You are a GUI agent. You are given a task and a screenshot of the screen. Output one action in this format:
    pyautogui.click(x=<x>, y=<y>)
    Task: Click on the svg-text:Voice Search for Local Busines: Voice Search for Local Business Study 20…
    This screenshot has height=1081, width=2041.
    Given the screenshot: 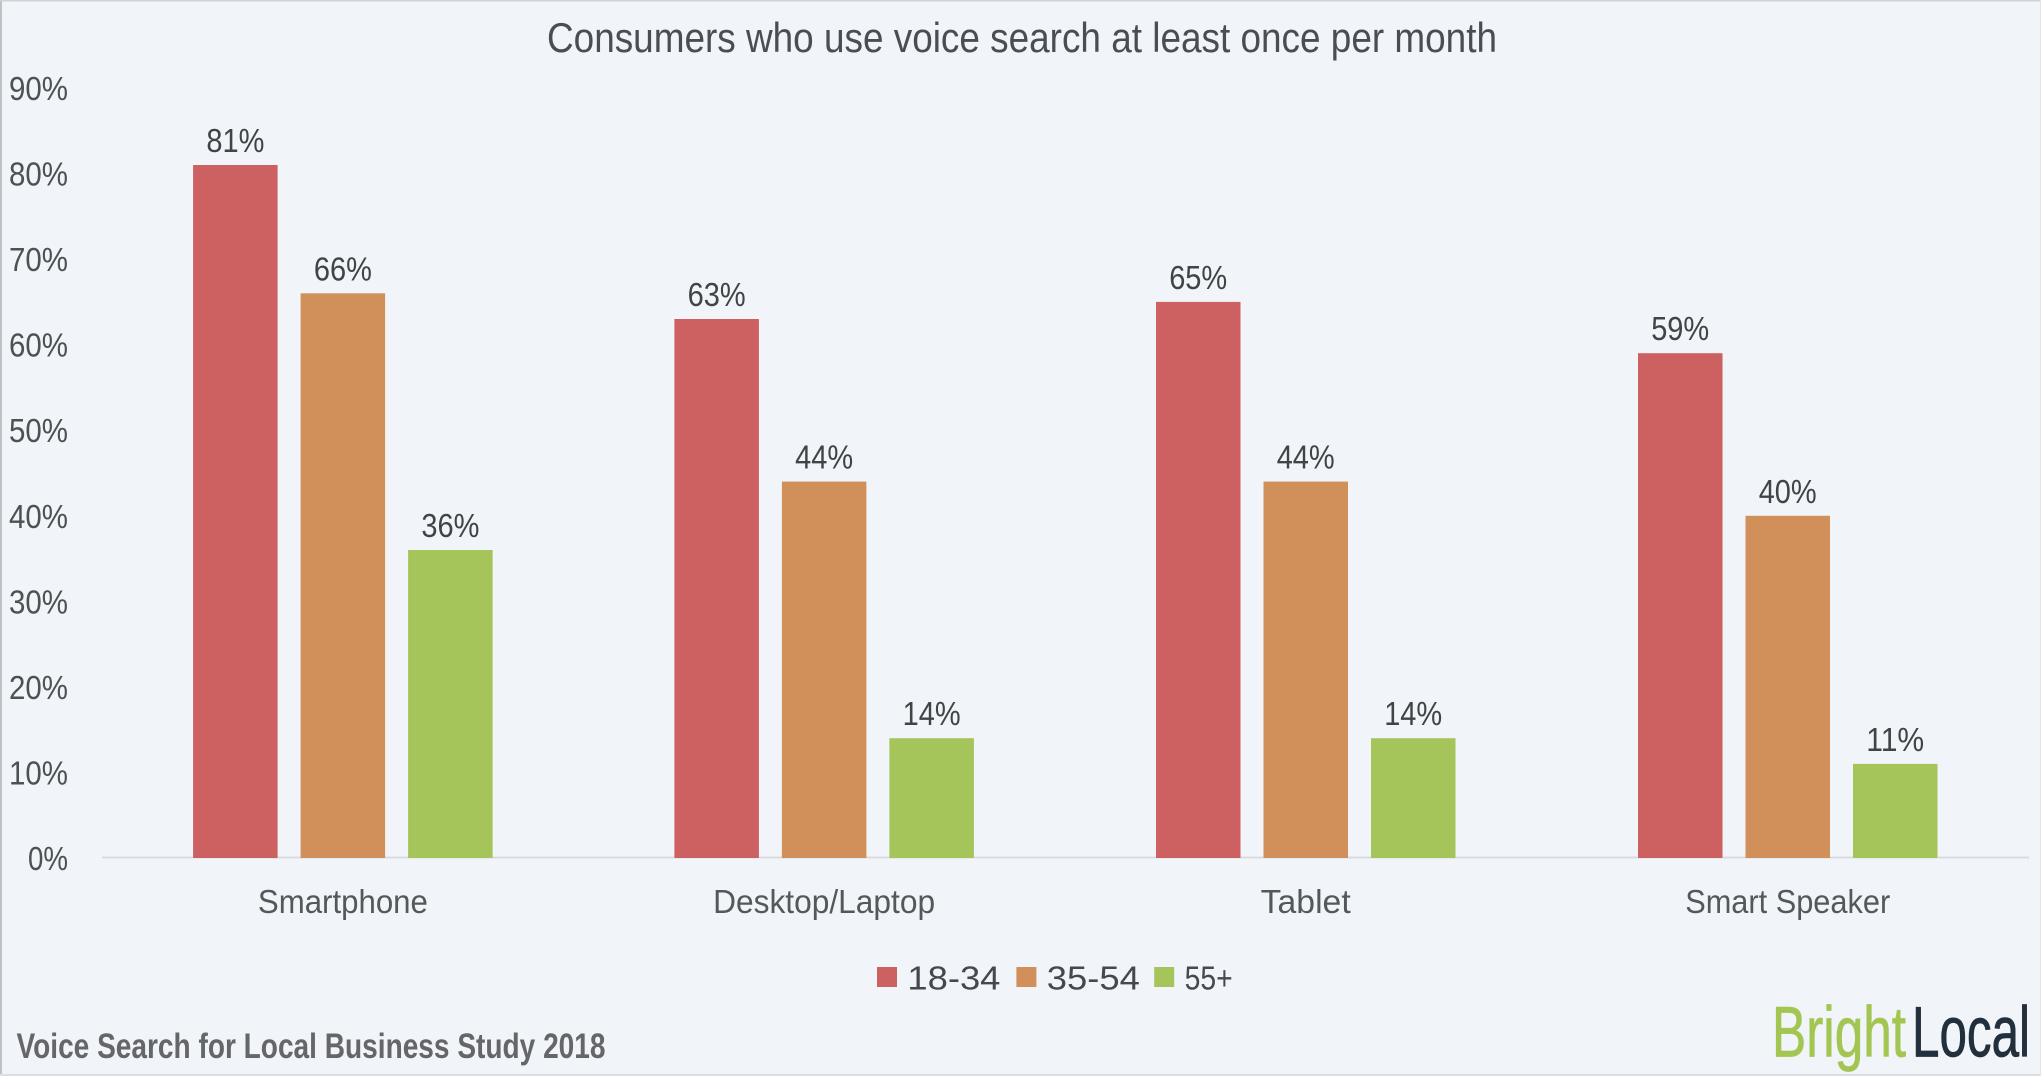 What is the action you would take?
    pyautogui.click(x=311, y=1046)
    